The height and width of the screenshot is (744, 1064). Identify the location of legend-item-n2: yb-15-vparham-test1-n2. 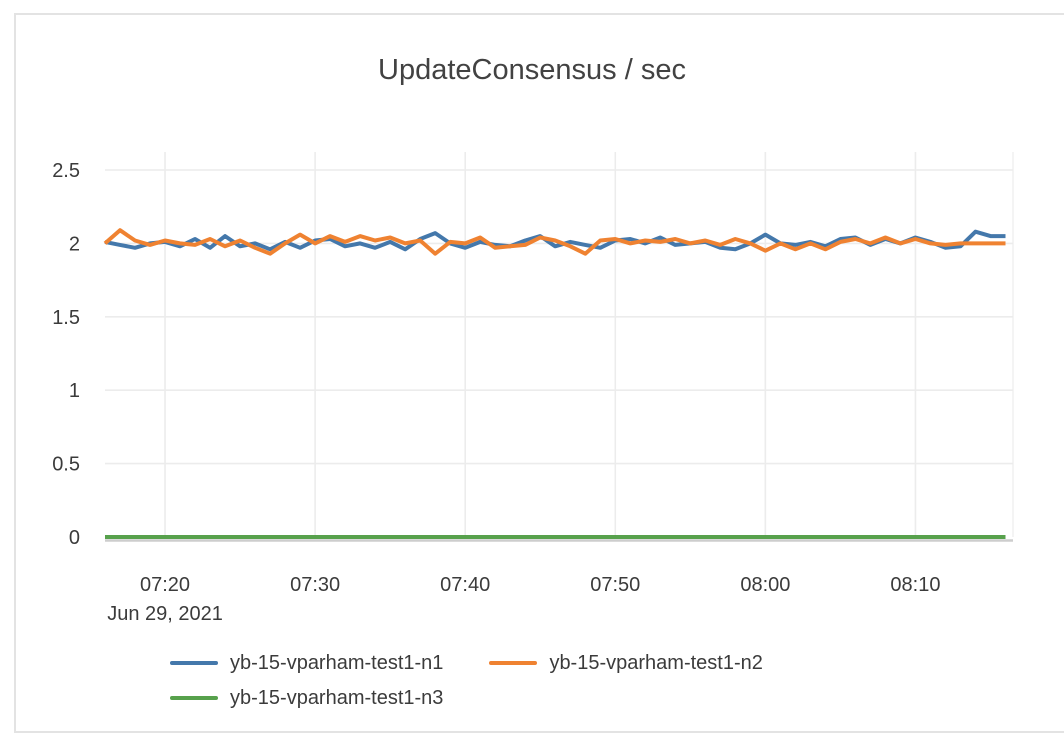
(626, 663).